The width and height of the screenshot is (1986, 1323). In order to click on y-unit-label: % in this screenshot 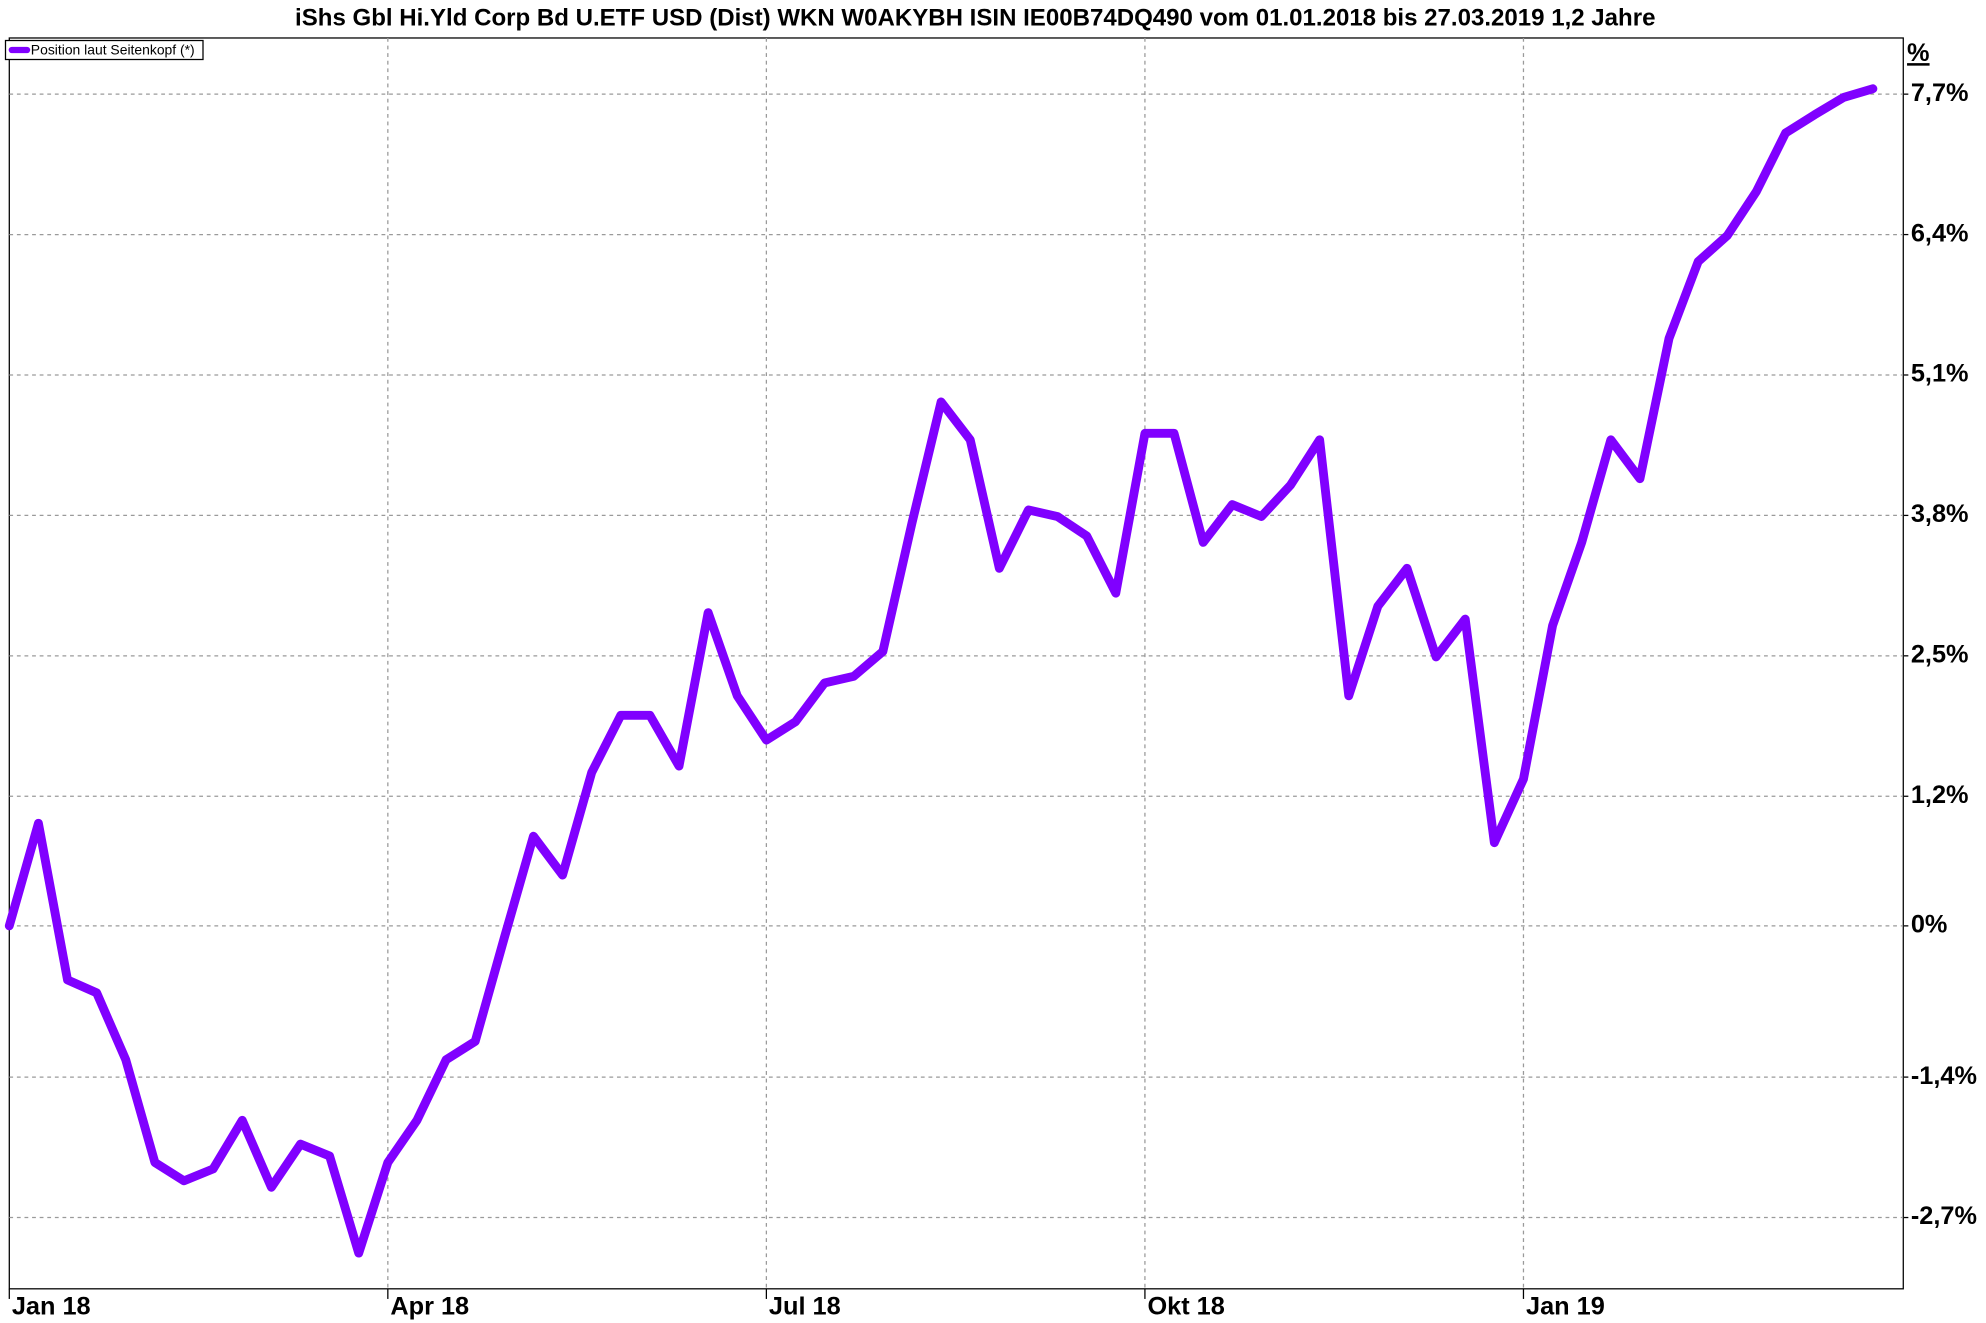, I will do `click(1918, 53)`.